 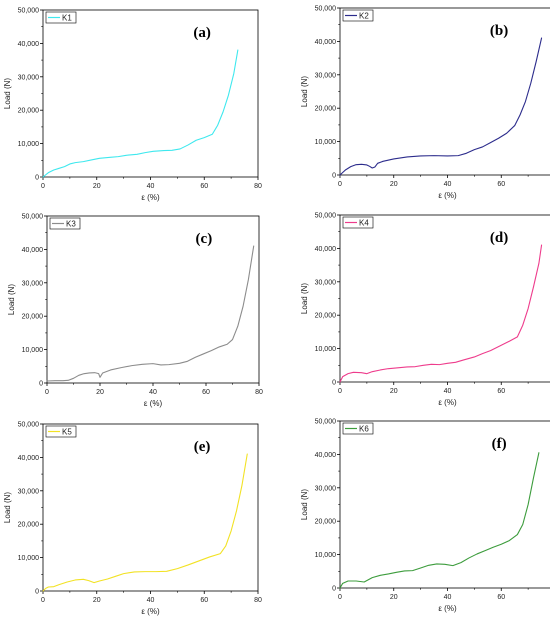 What do you see at coordinates (145, 522) in the screenshot?
I see `series-line-k5` at bounding box center [145, 522].